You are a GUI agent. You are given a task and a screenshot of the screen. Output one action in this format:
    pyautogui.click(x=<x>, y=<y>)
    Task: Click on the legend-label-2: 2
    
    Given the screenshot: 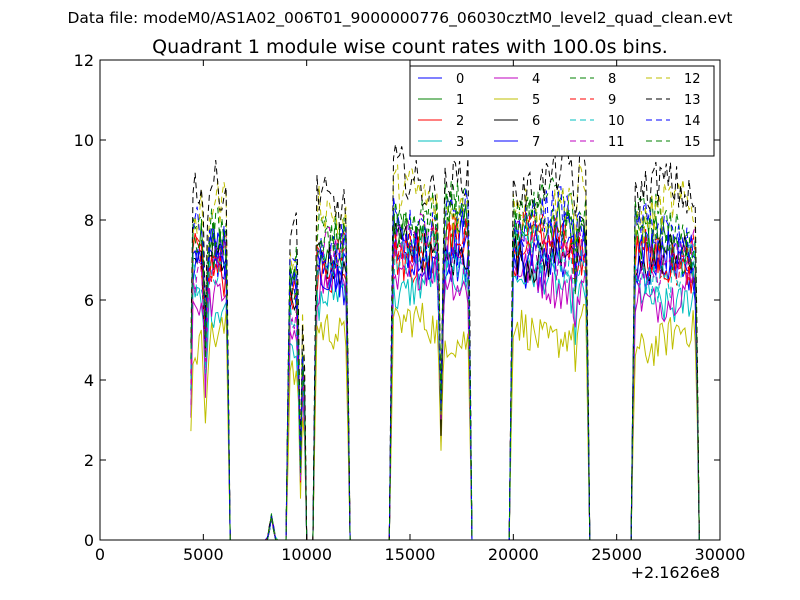 What is the action you would take?
    pyautogui.click(x=460, y=121)
    